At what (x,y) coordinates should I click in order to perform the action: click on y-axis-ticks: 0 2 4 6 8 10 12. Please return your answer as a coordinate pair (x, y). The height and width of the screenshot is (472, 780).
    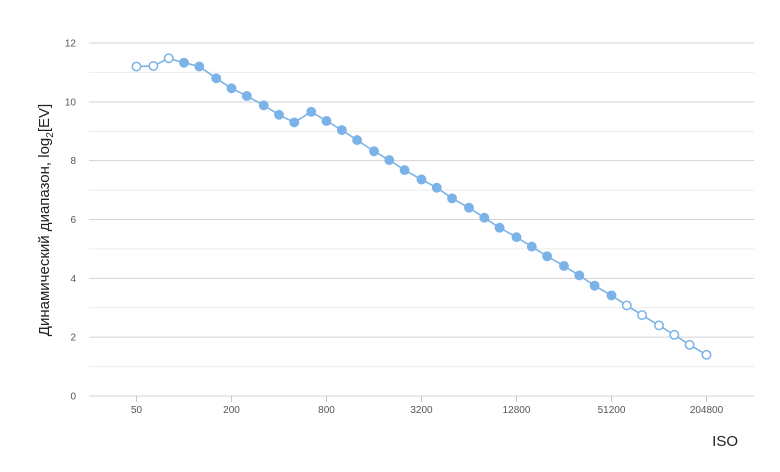
    Looking at the image, I should click on (71, 221).